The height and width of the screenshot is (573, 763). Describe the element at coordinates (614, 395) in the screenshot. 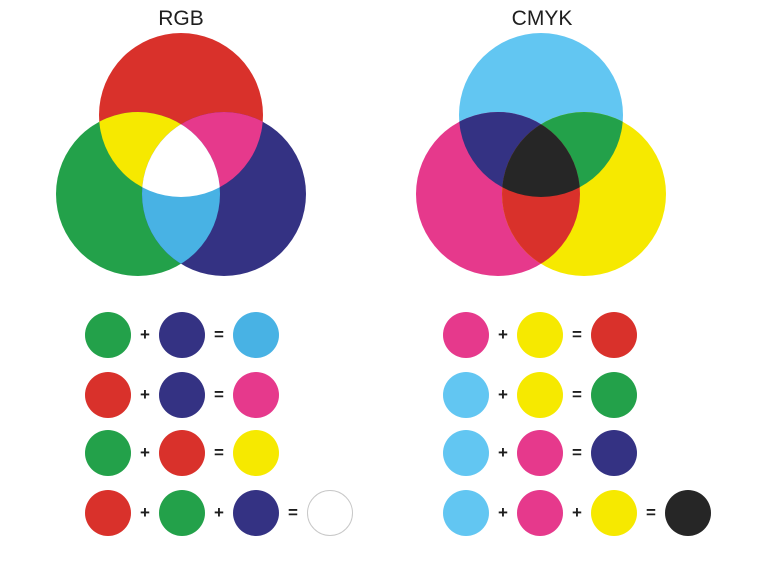

I see `cmyk-green-result-swatch` at that location.